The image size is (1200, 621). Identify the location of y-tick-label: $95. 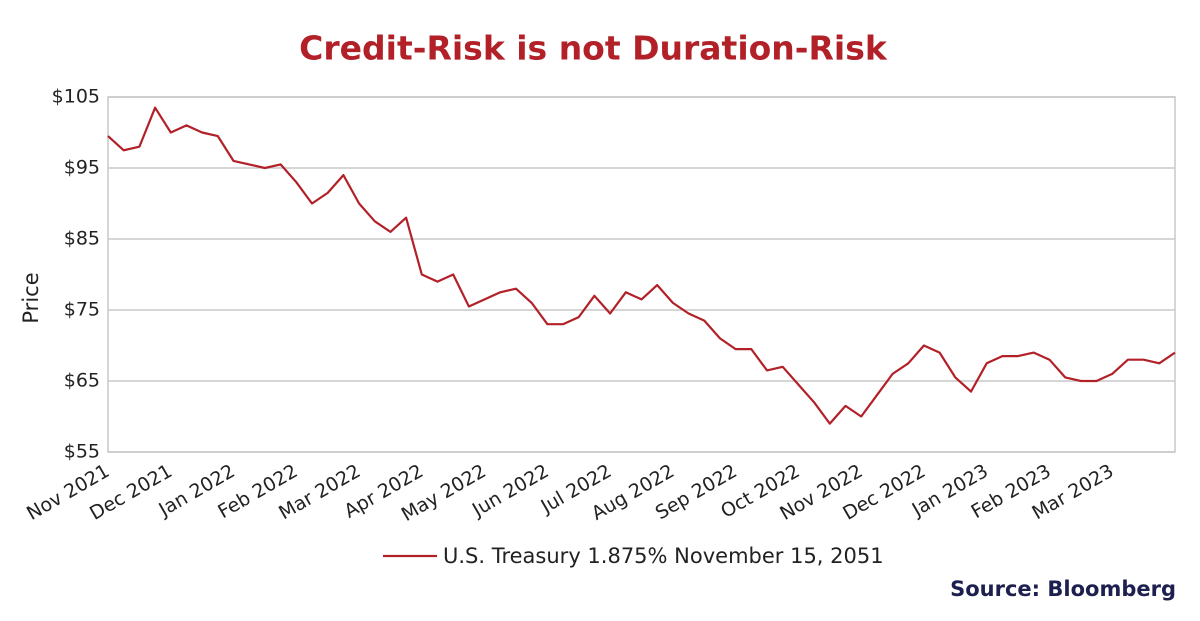
(82, 168).